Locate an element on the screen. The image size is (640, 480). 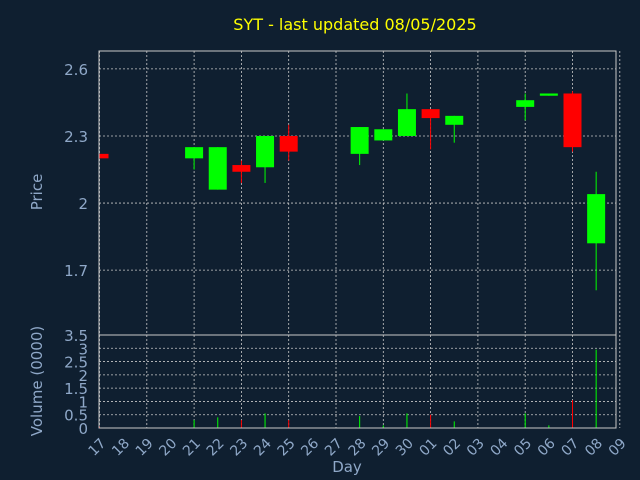
volume-tick-label: 2.5 is located at coordinates (76, 363).